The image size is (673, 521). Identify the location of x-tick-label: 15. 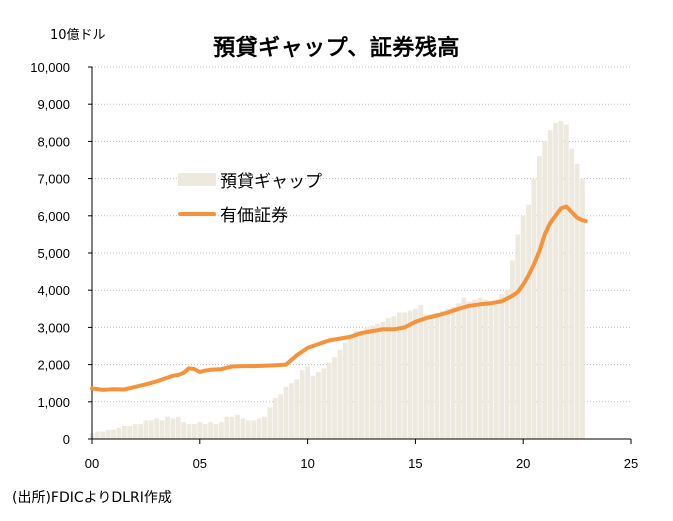
(415, 463).